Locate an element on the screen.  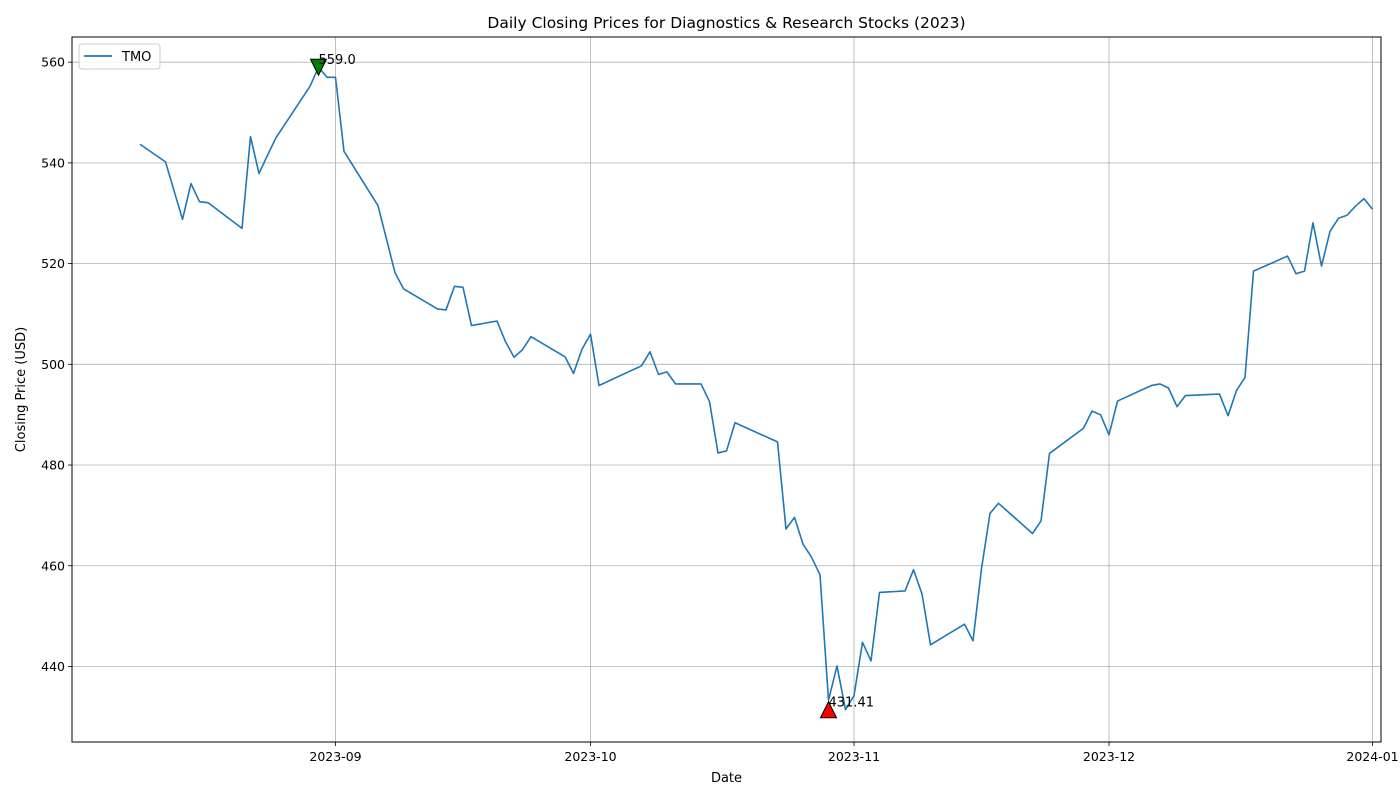
x-tick-label: 2023-10 is located at coordinates (590, 756).